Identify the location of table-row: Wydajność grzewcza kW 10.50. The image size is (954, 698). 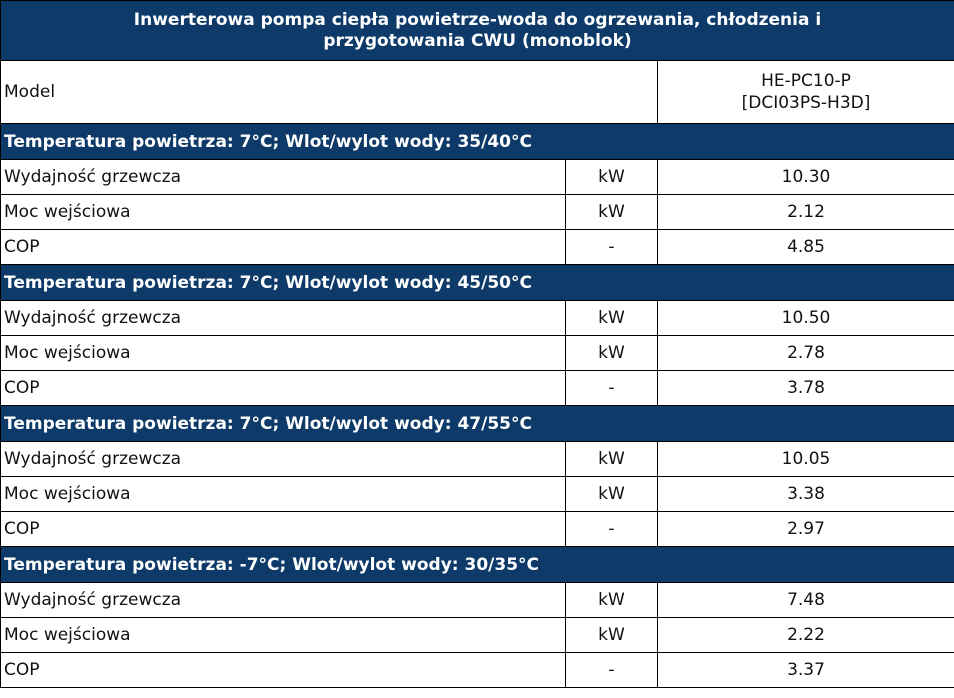
(477, 318).